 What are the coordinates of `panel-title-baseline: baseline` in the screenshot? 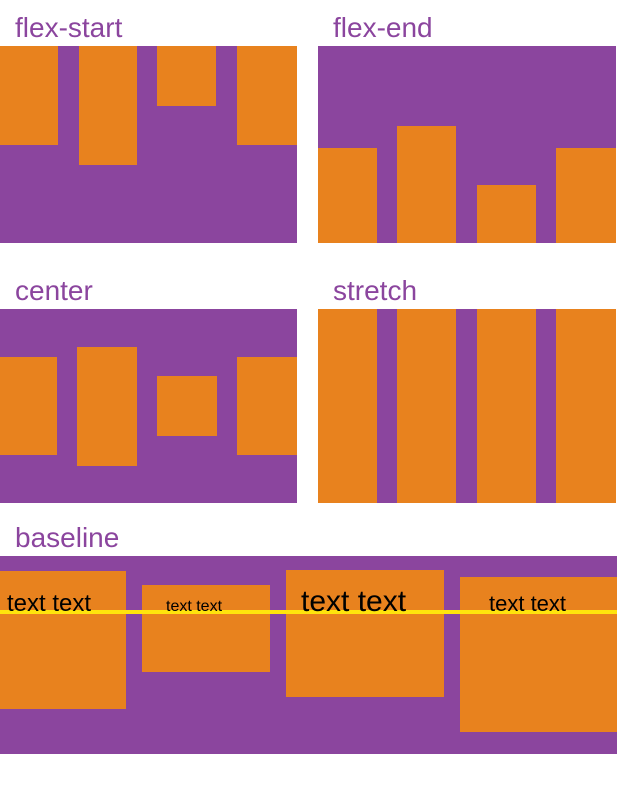 It's located at (67, 537).